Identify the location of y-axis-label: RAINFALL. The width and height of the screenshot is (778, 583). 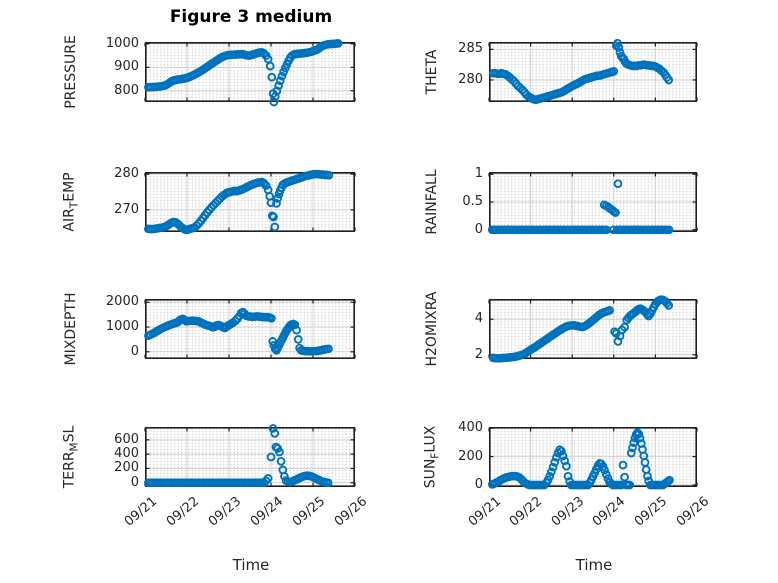
(432, 202).